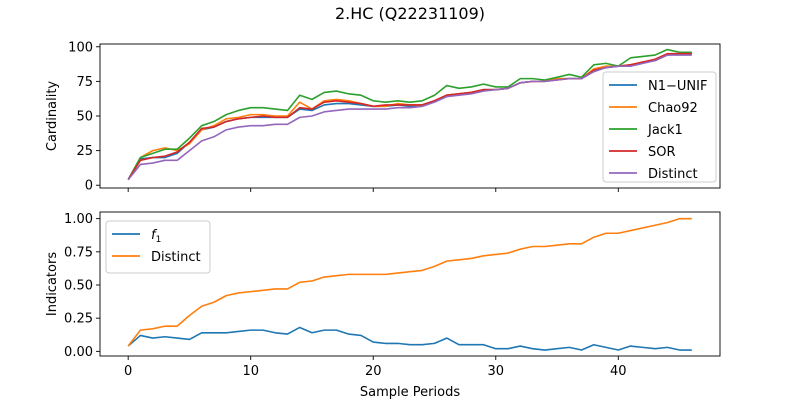  Describe the element at coordinates (52, 116) in the screenshot. I see `y-axis-label: Cardinality` at that location.